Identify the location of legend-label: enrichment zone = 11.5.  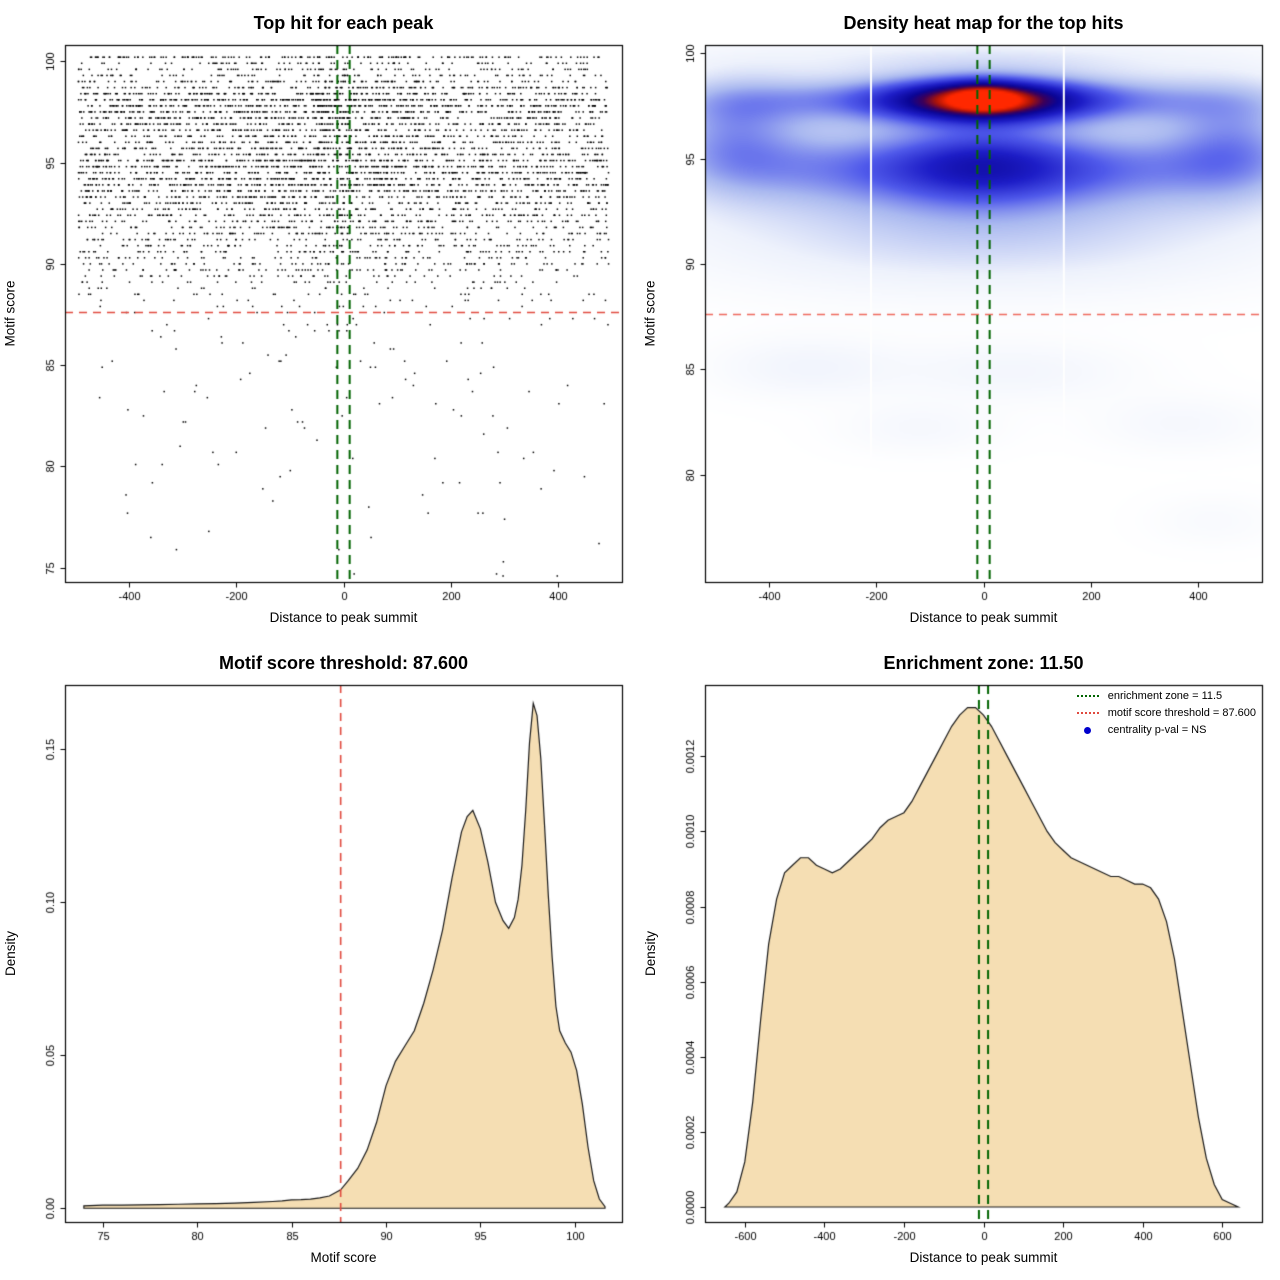
(1165, 696).